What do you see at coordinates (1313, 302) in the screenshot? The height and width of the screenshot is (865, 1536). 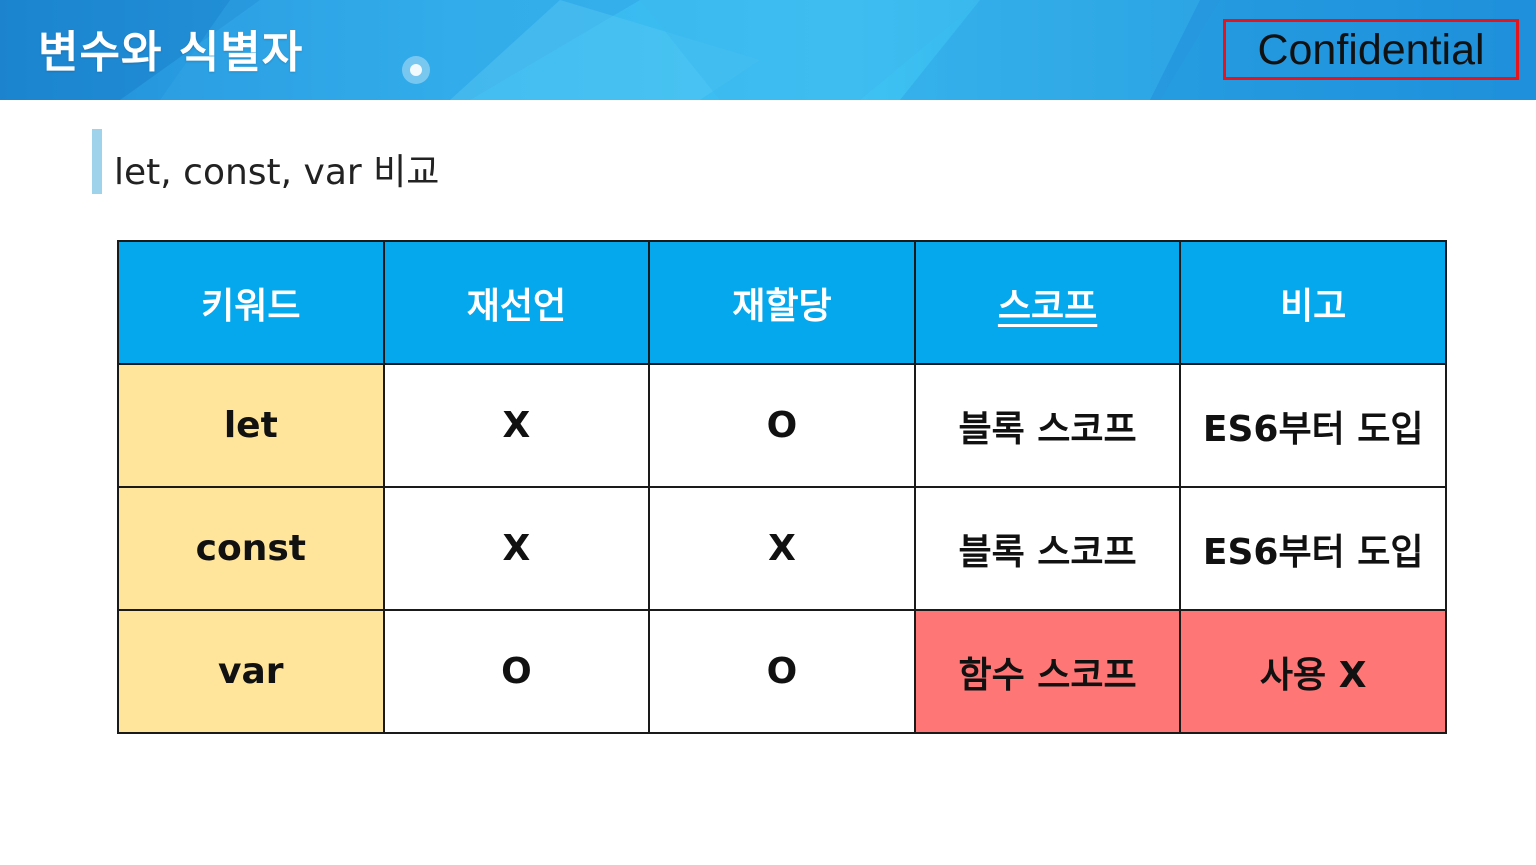 I see `column-header-note: 비고` at bounding box center [1313, 302].